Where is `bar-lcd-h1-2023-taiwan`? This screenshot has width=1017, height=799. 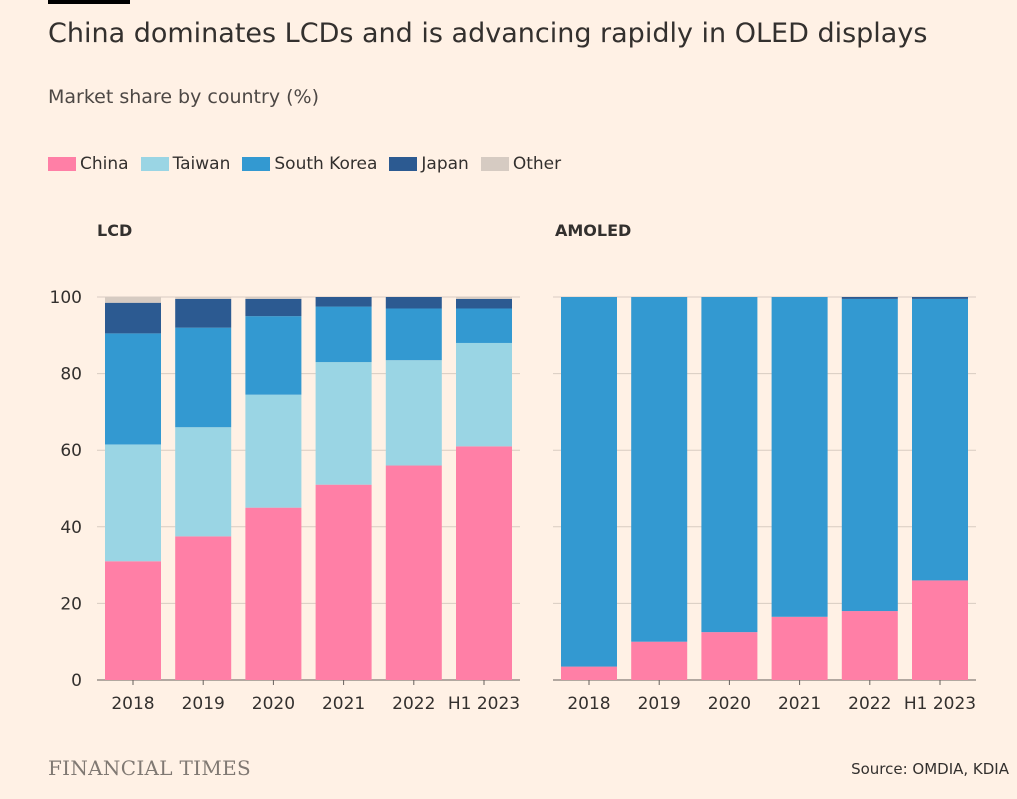
bar-lcd-h1-2023-taiwan is located at coordinates (484, 394).